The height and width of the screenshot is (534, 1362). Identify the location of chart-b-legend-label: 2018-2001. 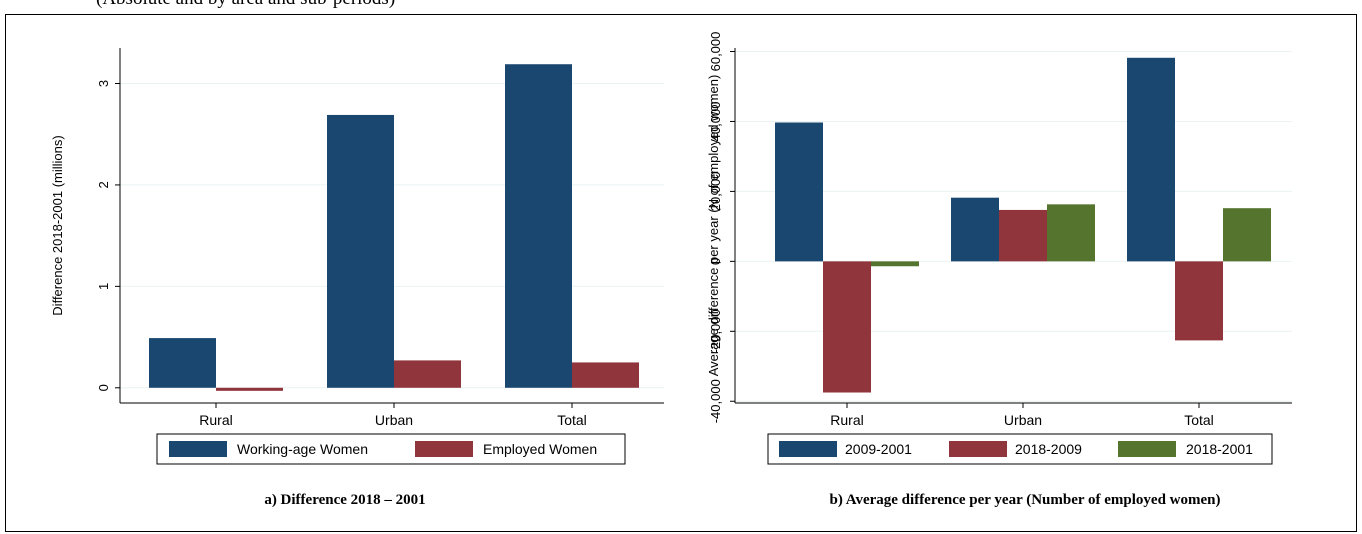
(1219, 449).